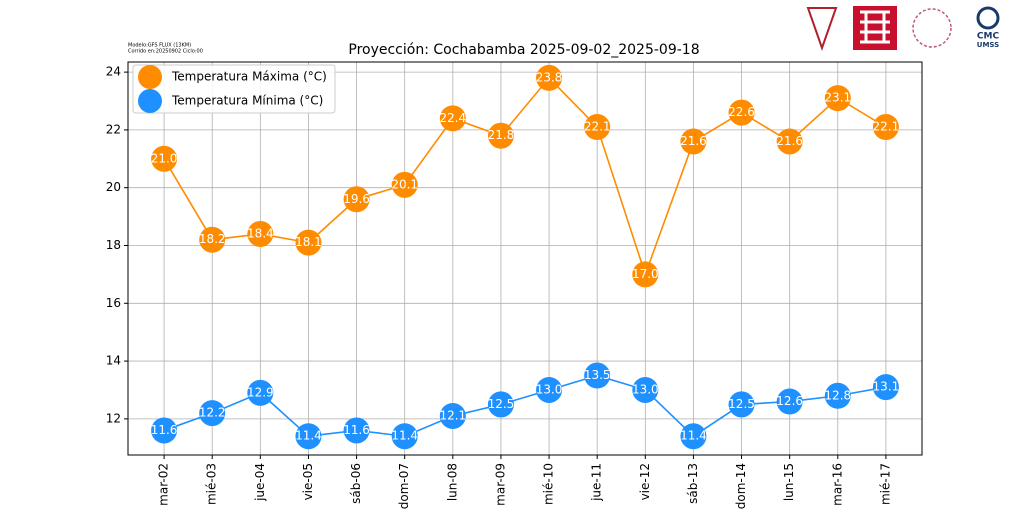 This screenshot has height=516, width=1024. What do you see at coordinates (837, 395) in the screenshot?
I see `value-label: 12.8` at bounding box center [837, 395].